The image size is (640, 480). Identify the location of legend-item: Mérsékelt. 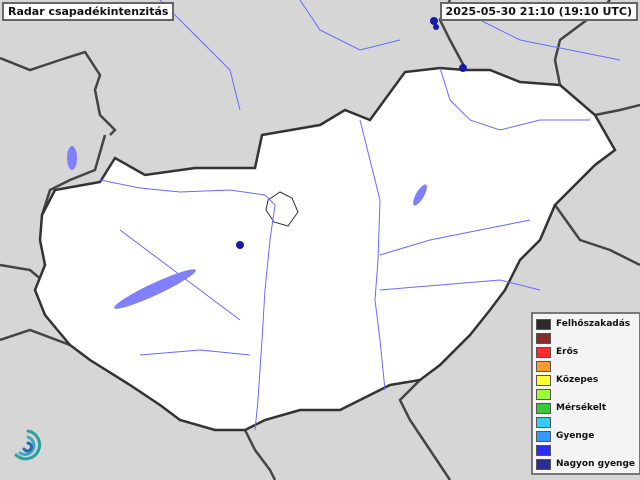
(586, 408).